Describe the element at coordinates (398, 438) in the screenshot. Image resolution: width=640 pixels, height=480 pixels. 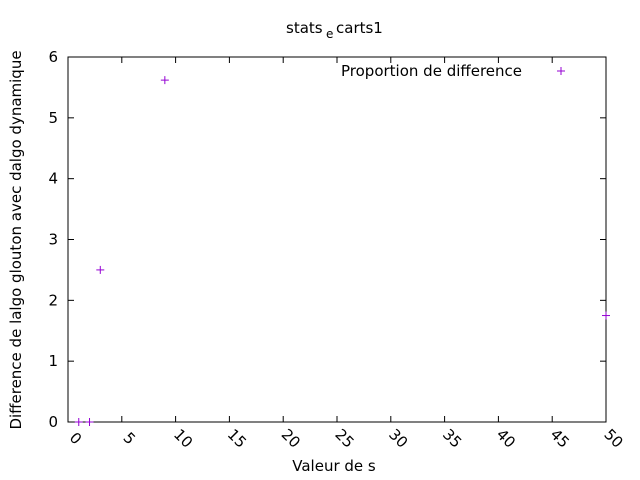
I see `x-tick-label: 30` at that location.